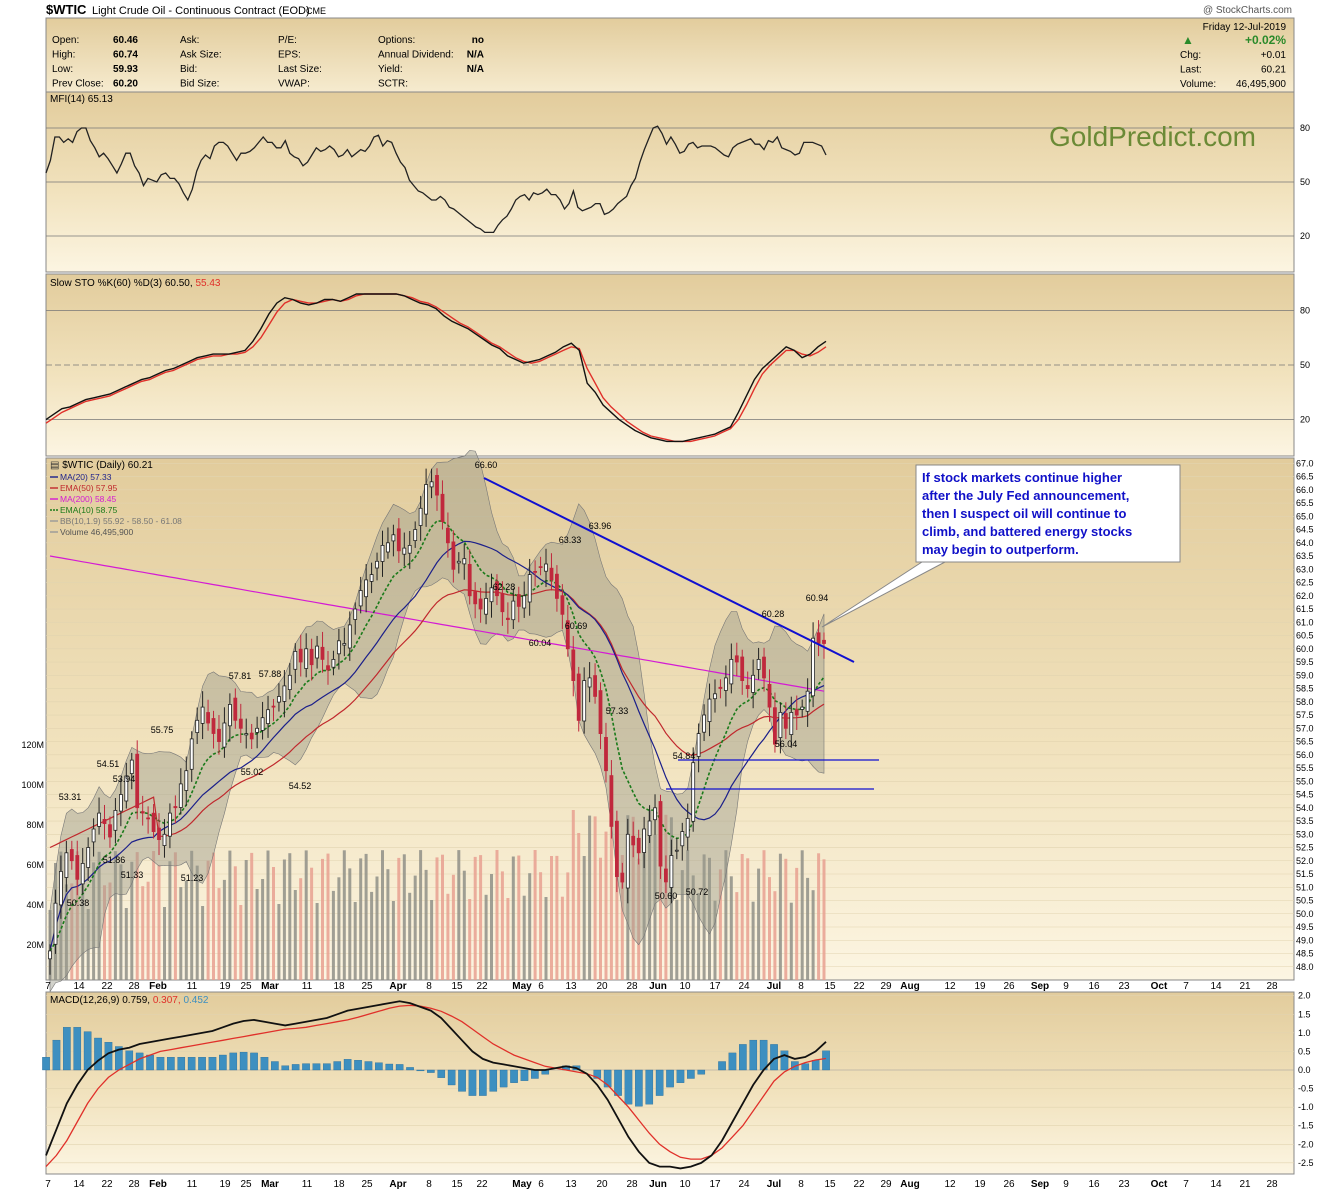 Image resolution: width=1340 pixels, height=1192 pixels. I want to click on price-tick-label: 60.5, so click(1305, 636).